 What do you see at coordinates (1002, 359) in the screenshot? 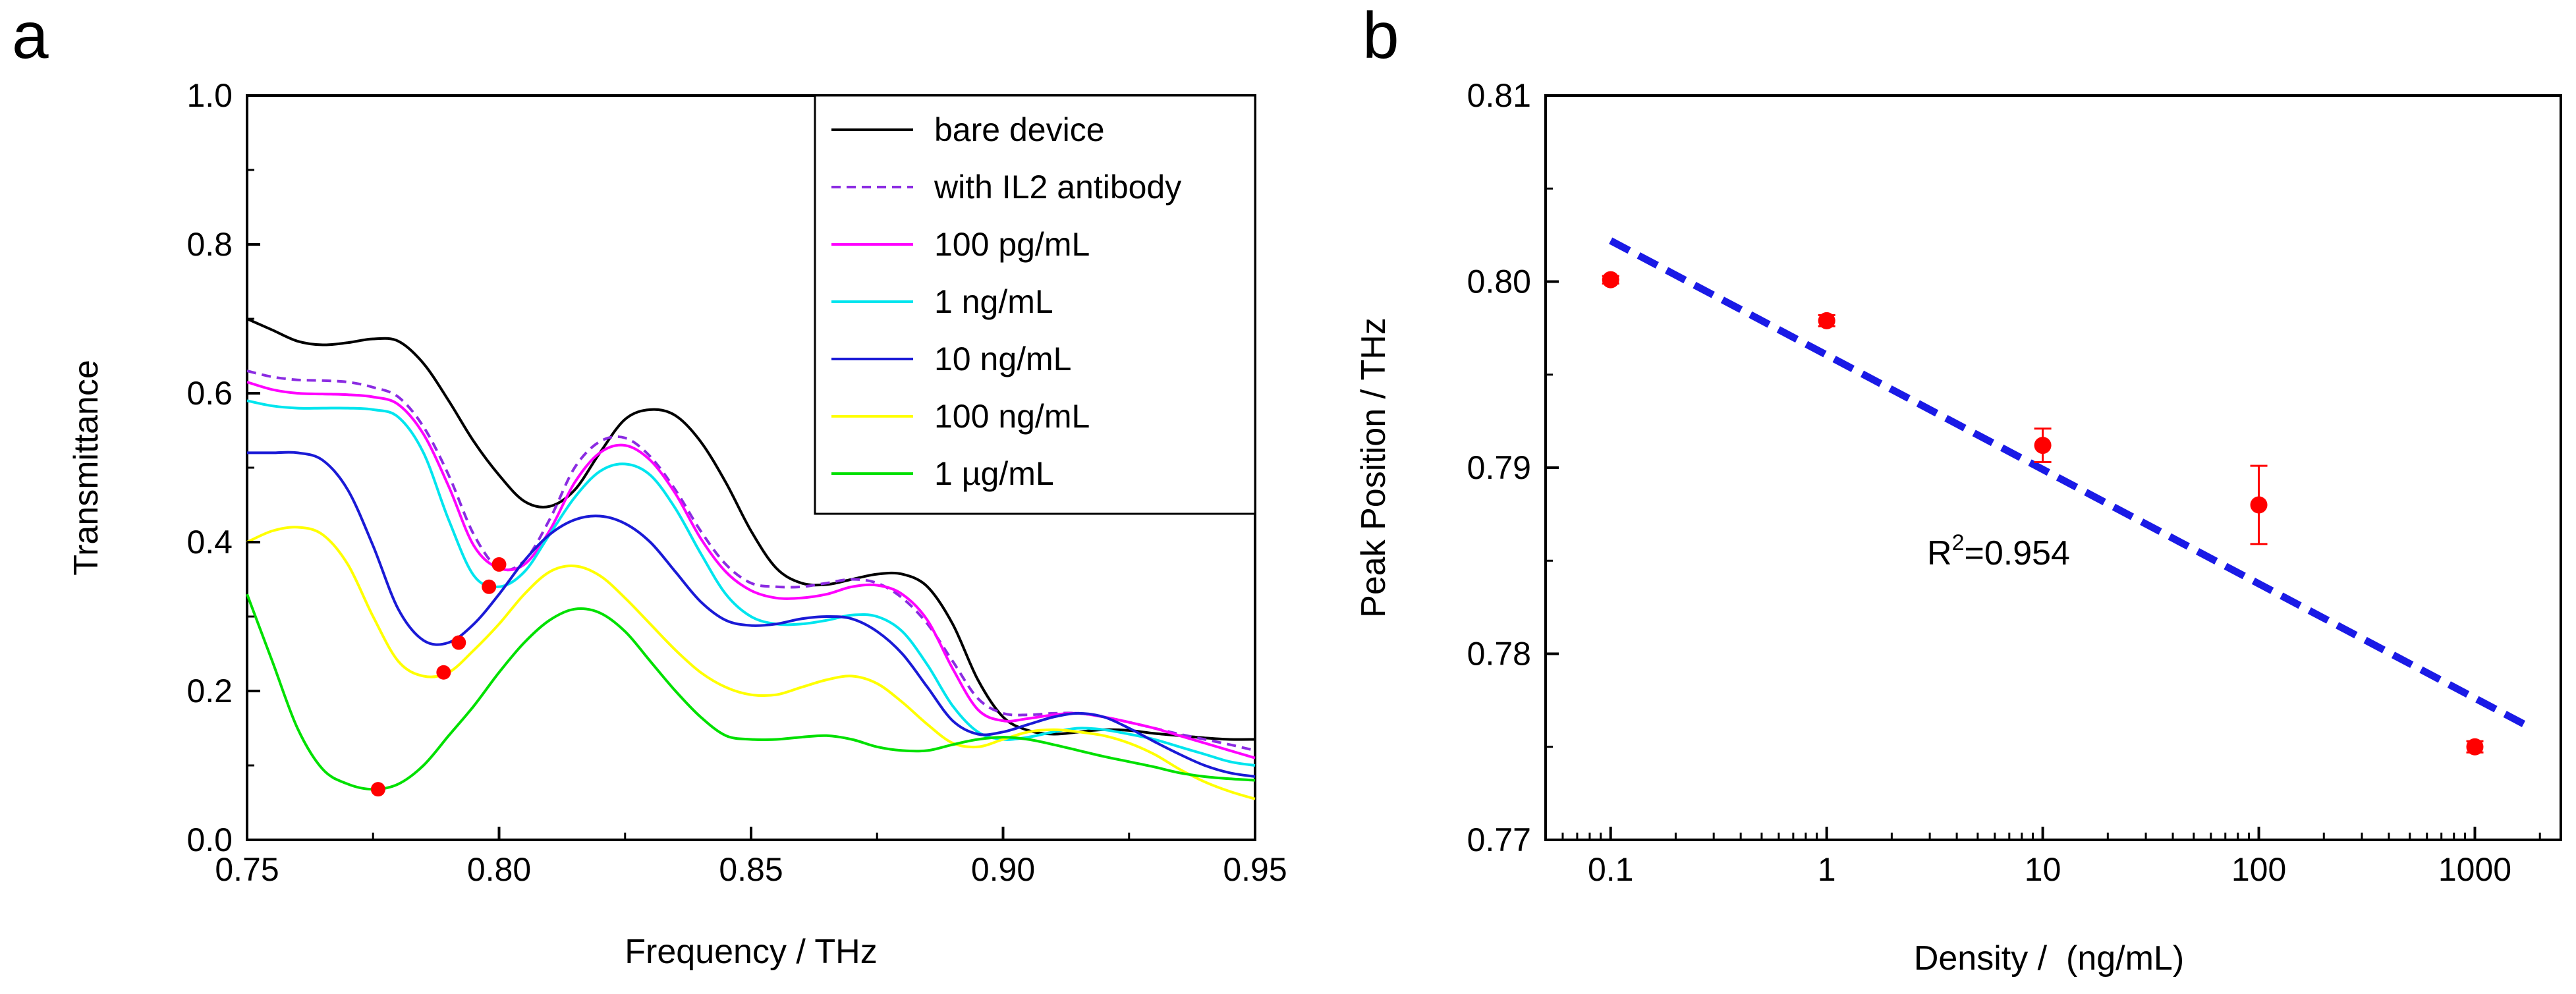
I see `legend-label: 10 ng/mL` at bounding box center [1002, 359].